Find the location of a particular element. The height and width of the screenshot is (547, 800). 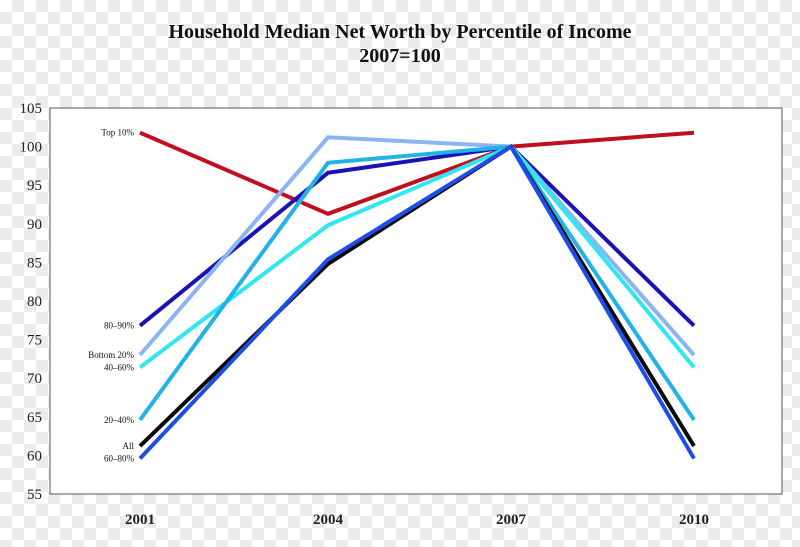

y-tick-label: 100 is located at coordinates (31, 148).